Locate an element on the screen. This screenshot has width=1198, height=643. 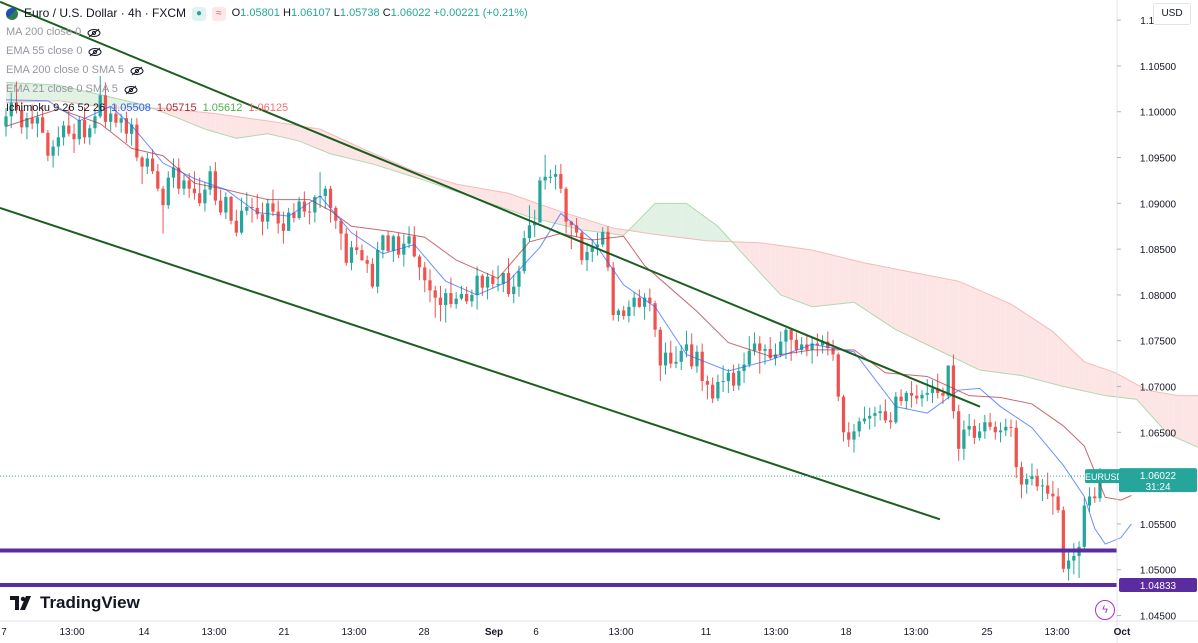
lightning-icon: ϟ is located at coordinates (1105, 610).